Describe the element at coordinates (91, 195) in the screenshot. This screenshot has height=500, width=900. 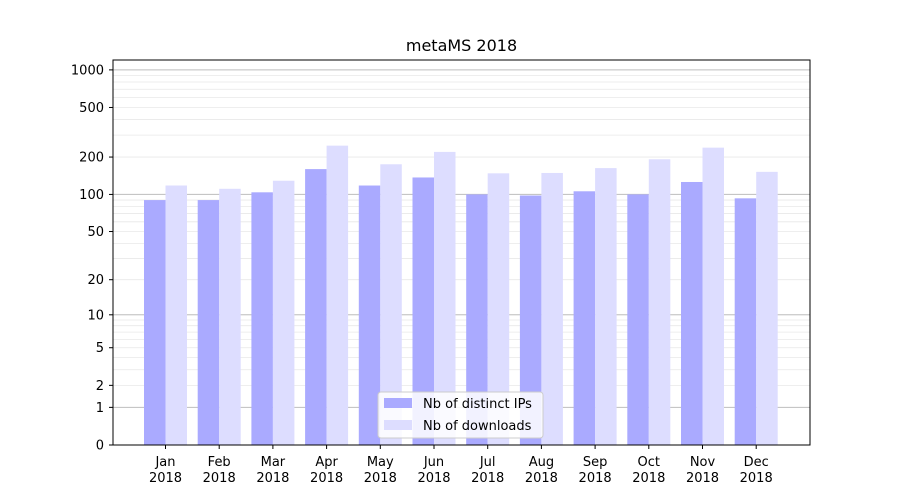
I see `y-tick-label: 100` at that location.